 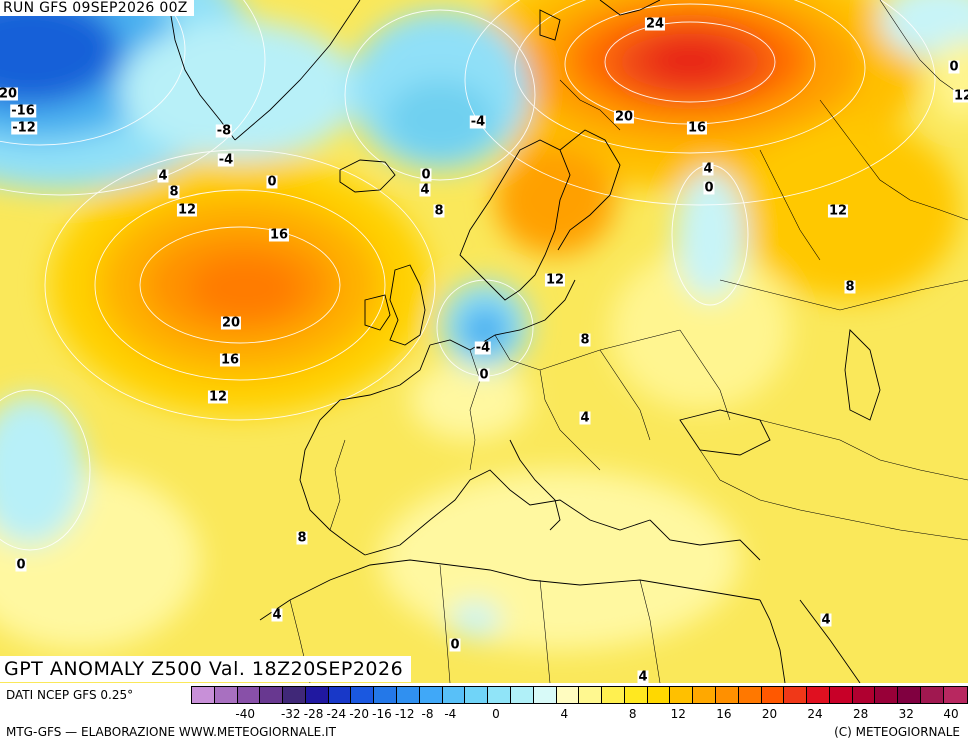 I want to click on contour-label: -16, so click(x=23, y=111).